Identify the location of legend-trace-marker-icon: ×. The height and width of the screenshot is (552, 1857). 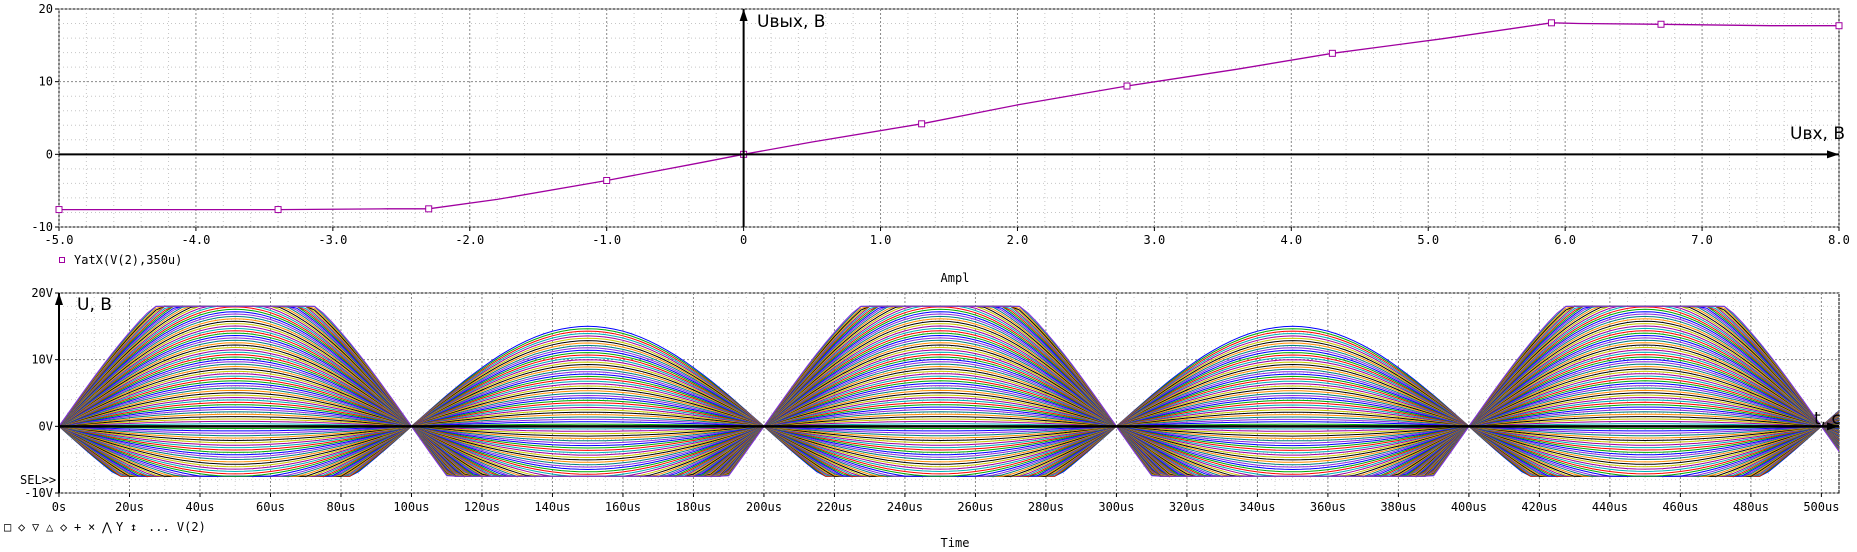
(91, 527).